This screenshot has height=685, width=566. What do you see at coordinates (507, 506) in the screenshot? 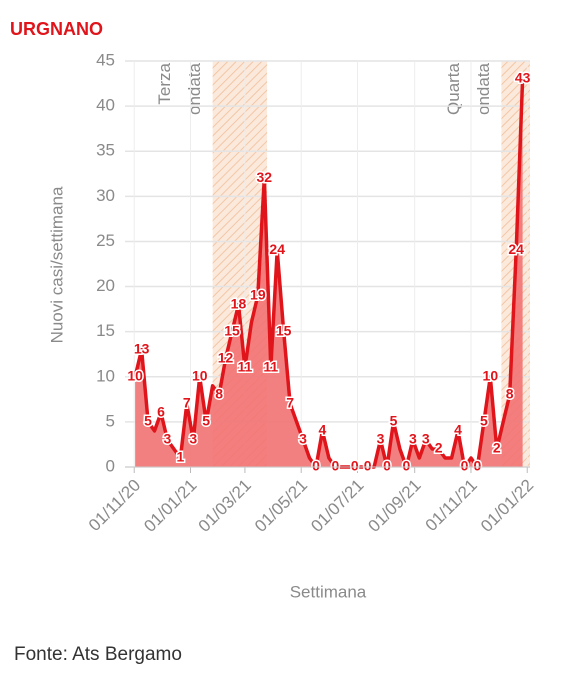
I see `x-tick-label: 01/01/22` at bounding box center [507, 506].